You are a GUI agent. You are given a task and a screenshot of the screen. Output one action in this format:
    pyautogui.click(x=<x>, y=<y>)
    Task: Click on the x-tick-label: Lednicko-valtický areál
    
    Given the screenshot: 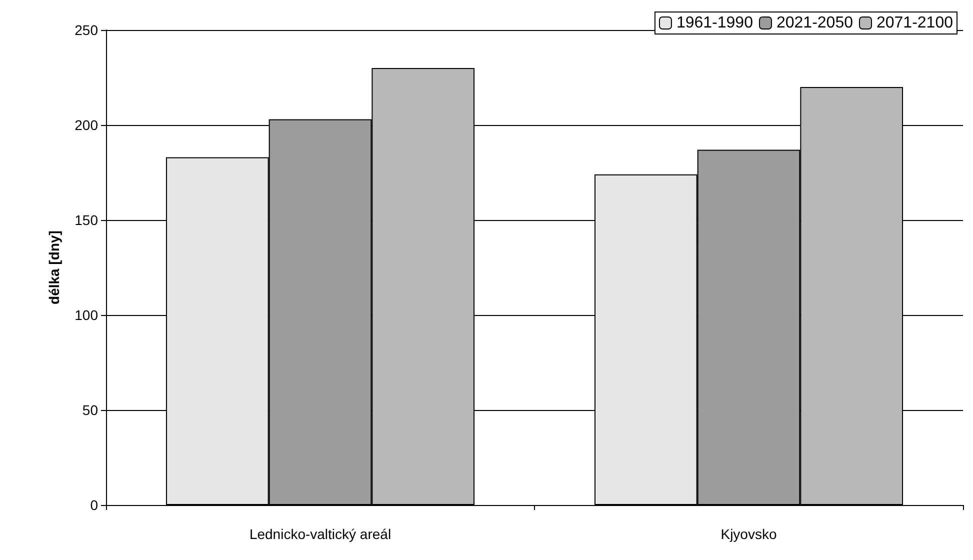 What is the action you would take?
    pyautogui.click(x=320, y=534)
    